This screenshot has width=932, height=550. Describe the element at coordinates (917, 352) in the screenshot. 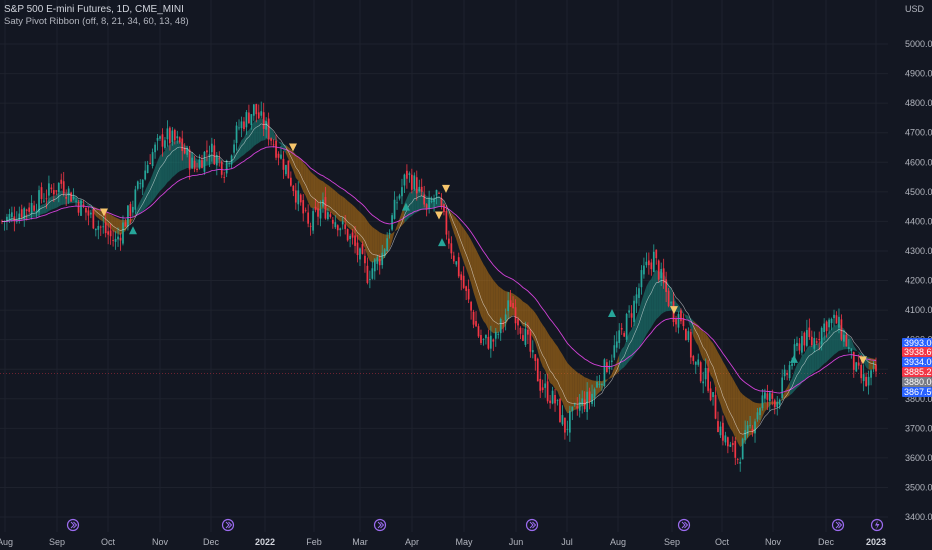

I see `price-tag` at that location.